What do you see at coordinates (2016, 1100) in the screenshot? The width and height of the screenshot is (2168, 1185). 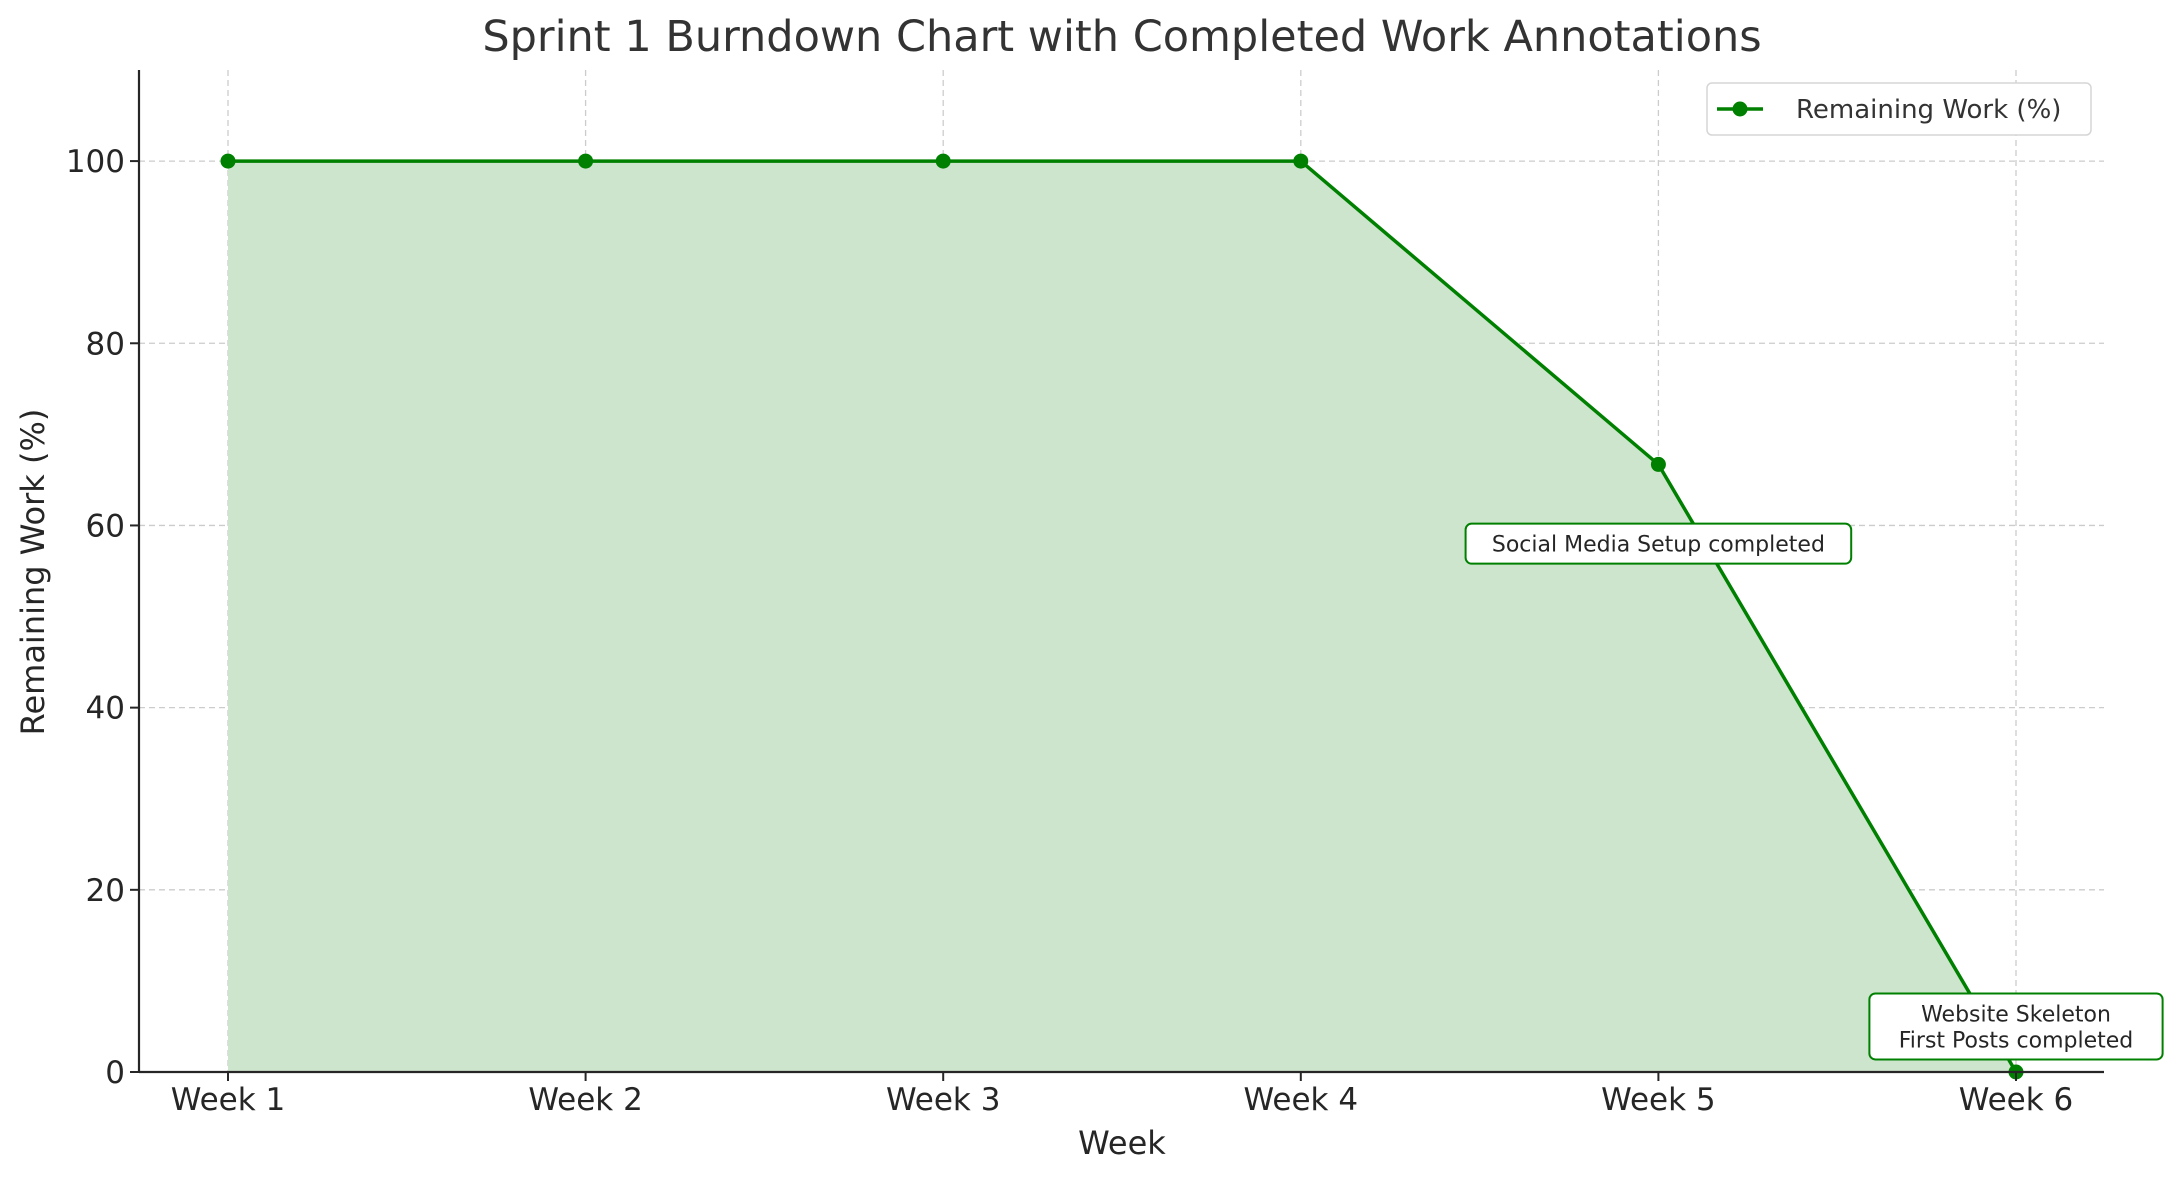 I see `x-tick-label: Week 6` at bounding box center [2016, 1100].